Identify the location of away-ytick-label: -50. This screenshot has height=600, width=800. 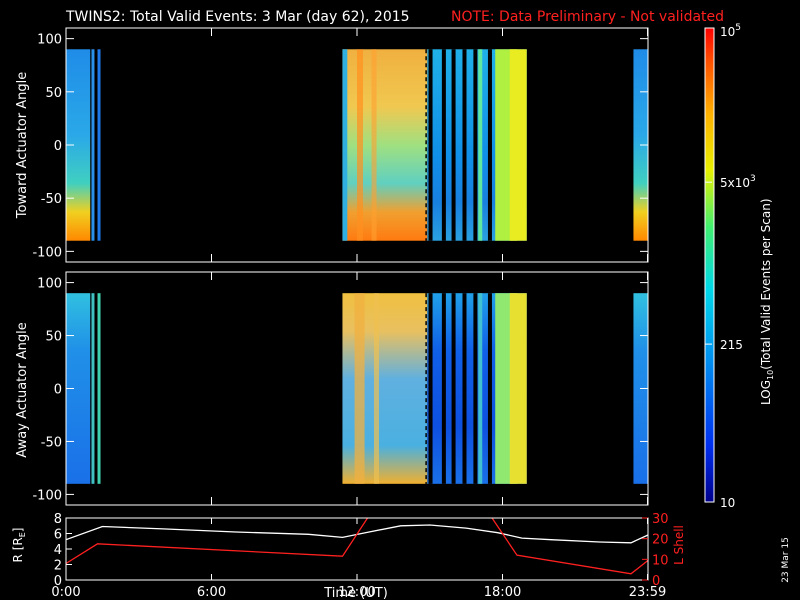
(51, 442).